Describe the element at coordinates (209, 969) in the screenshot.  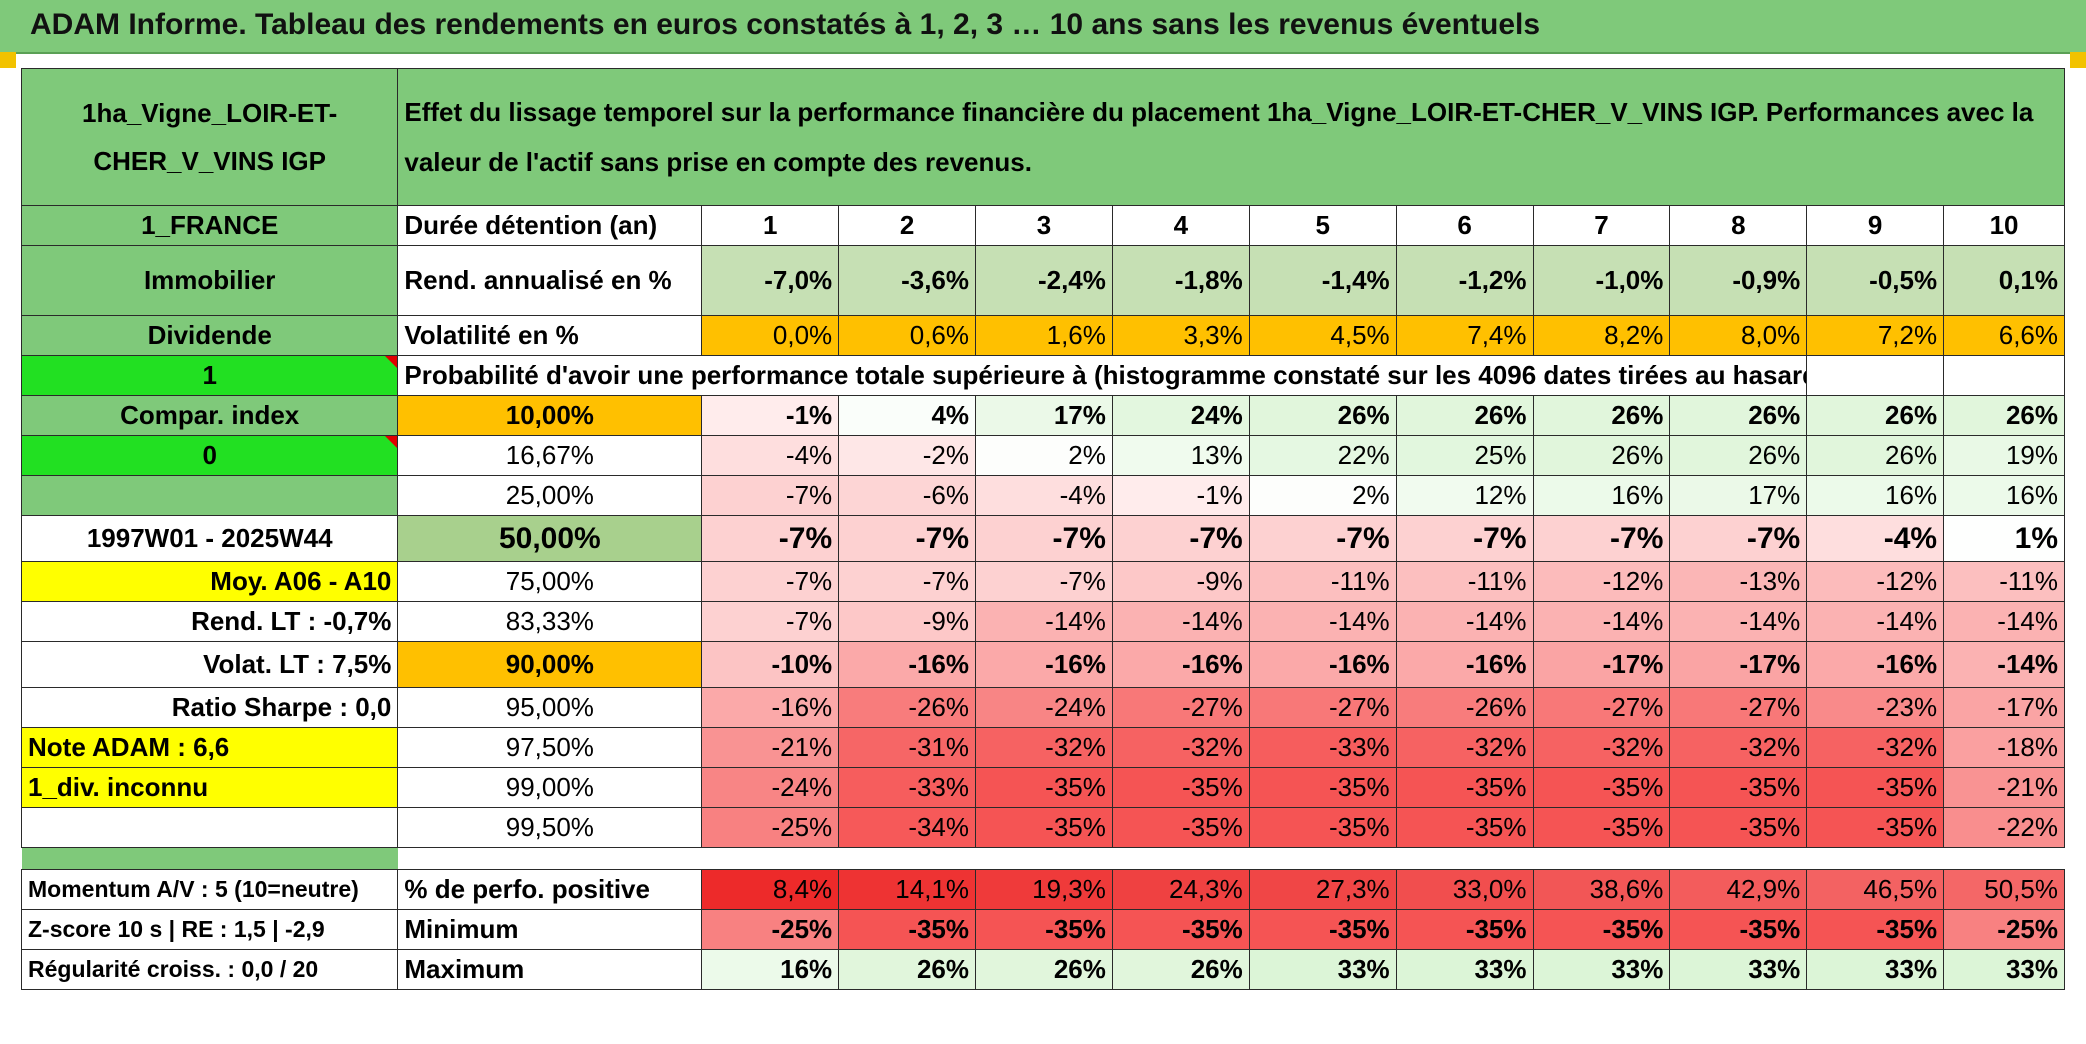
I see `regularite-cell: Régularité croiss. : 0,0 / 20` at that location.